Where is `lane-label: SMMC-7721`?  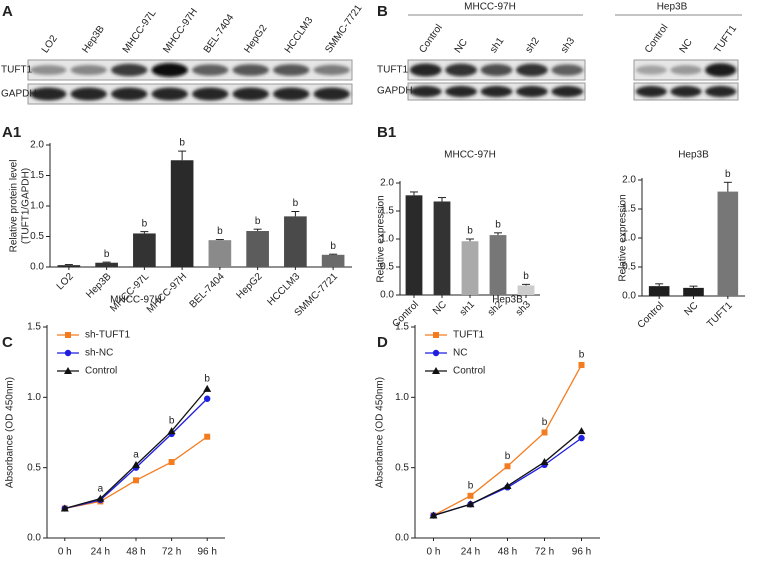 lane-label: SMMC-7721 is located at coordinates (343, 29).